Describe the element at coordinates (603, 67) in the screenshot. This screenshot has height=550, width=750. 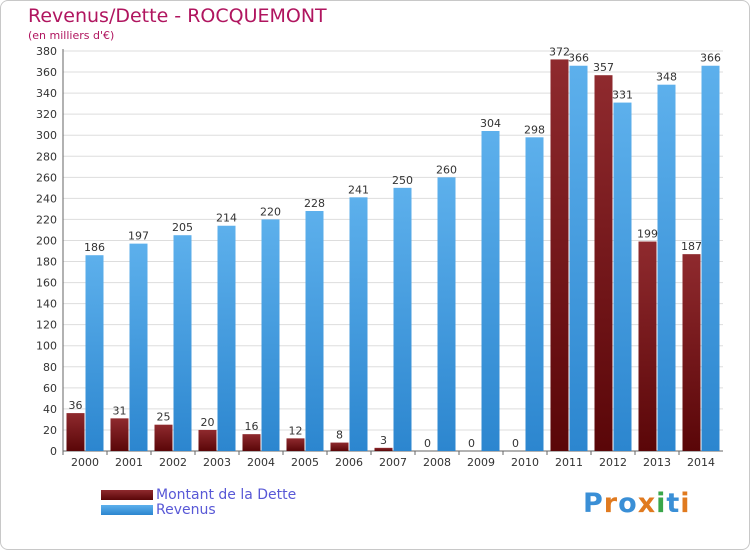
I see `data-label-dette: 357` at that location.